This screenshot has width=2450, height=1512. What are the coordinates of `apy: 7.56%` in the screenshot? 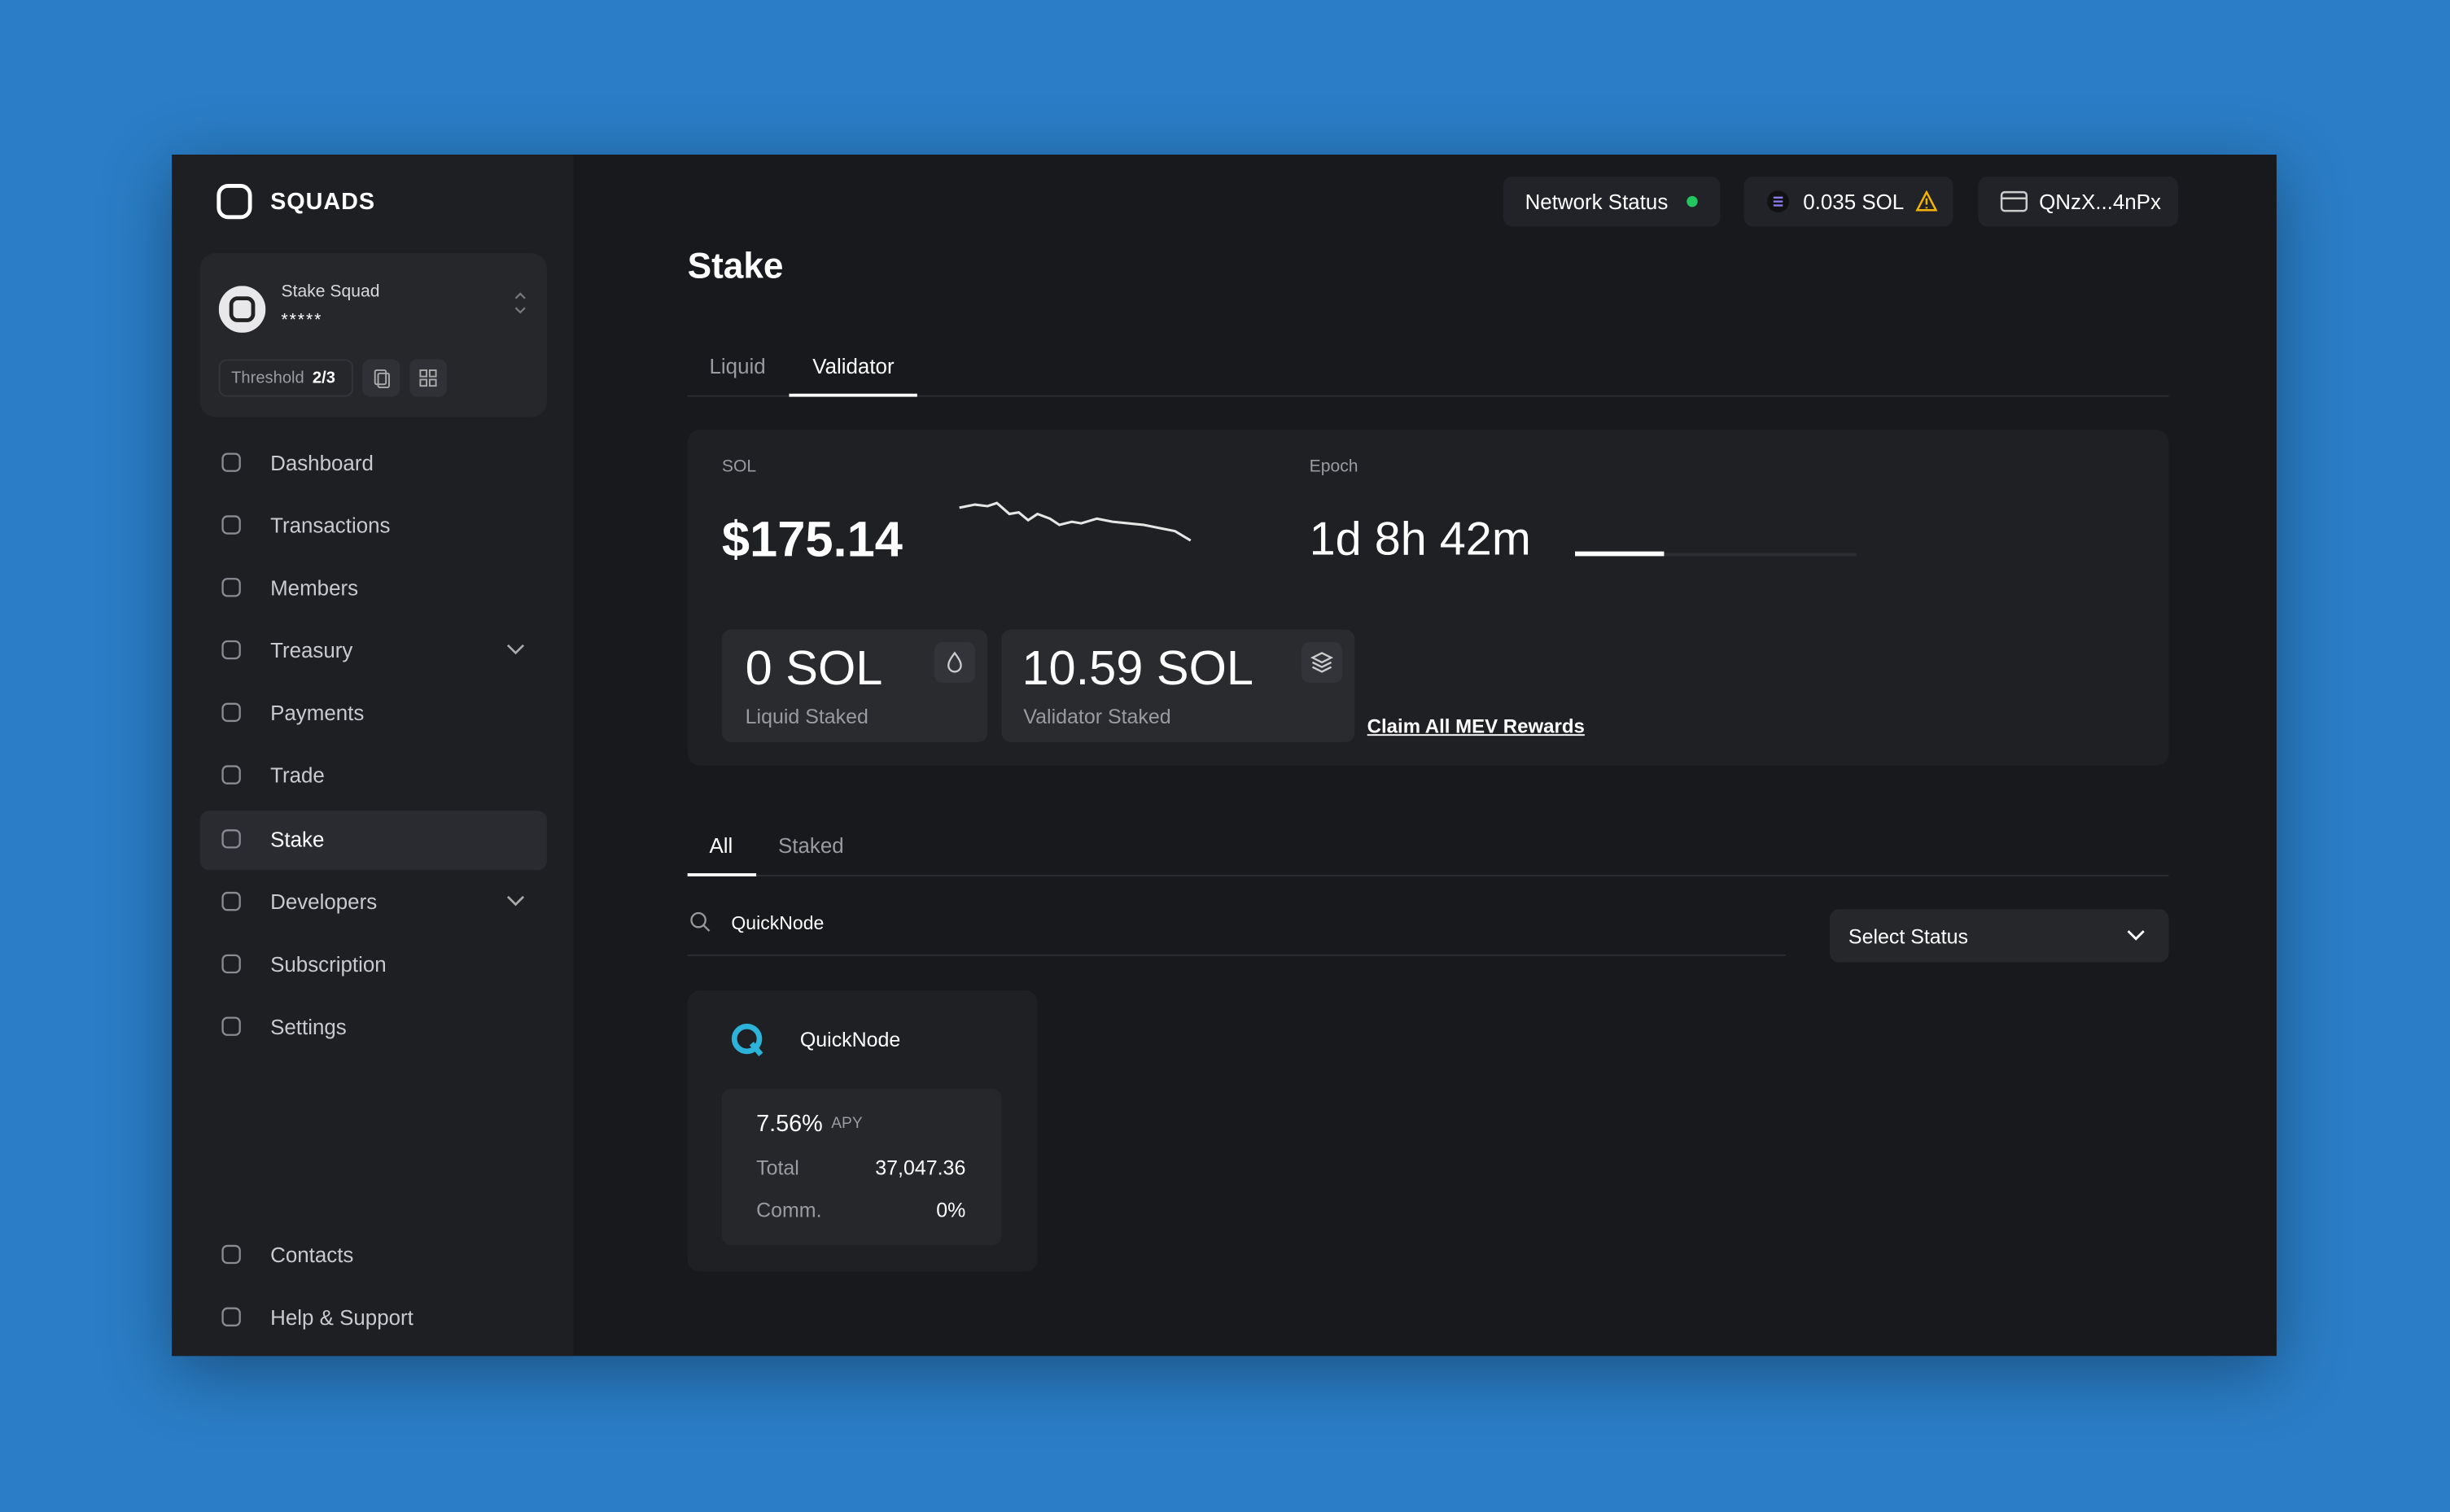 It's located at (789, 1124).